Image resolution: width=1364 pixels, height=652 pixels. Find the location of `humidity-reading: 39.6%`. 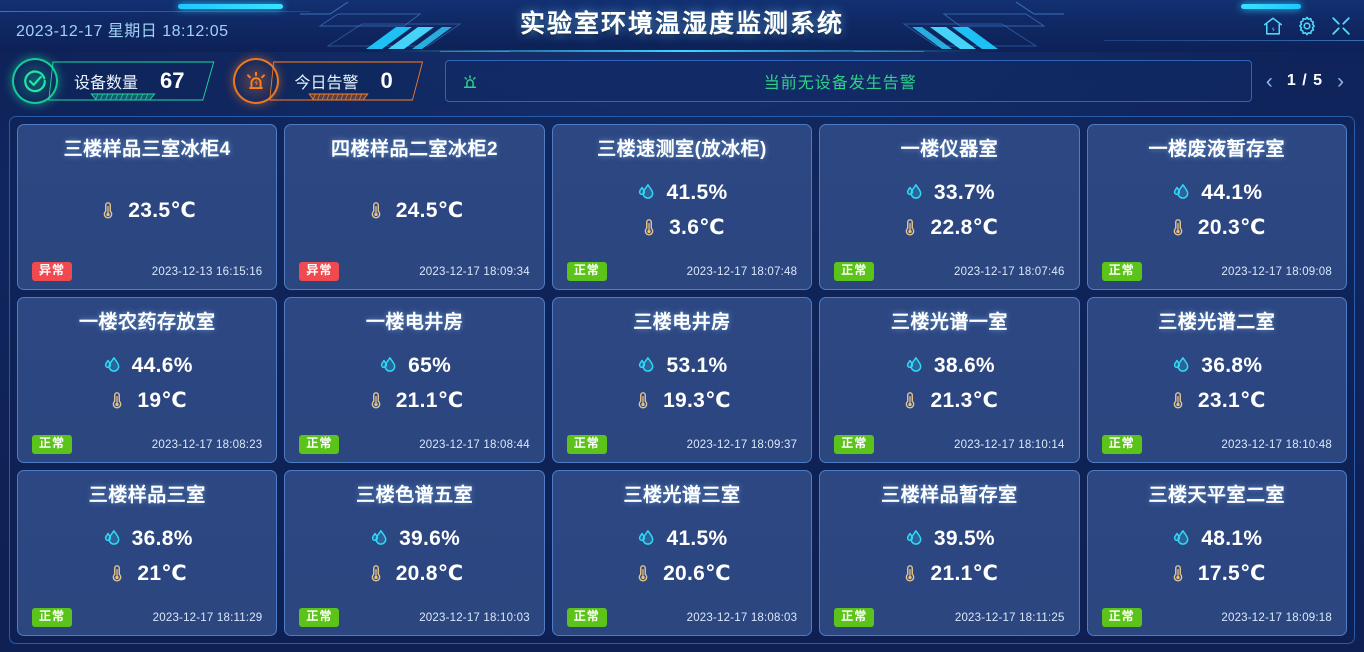

humidity-reading: 39.6% is located at coordinates (414, 539).